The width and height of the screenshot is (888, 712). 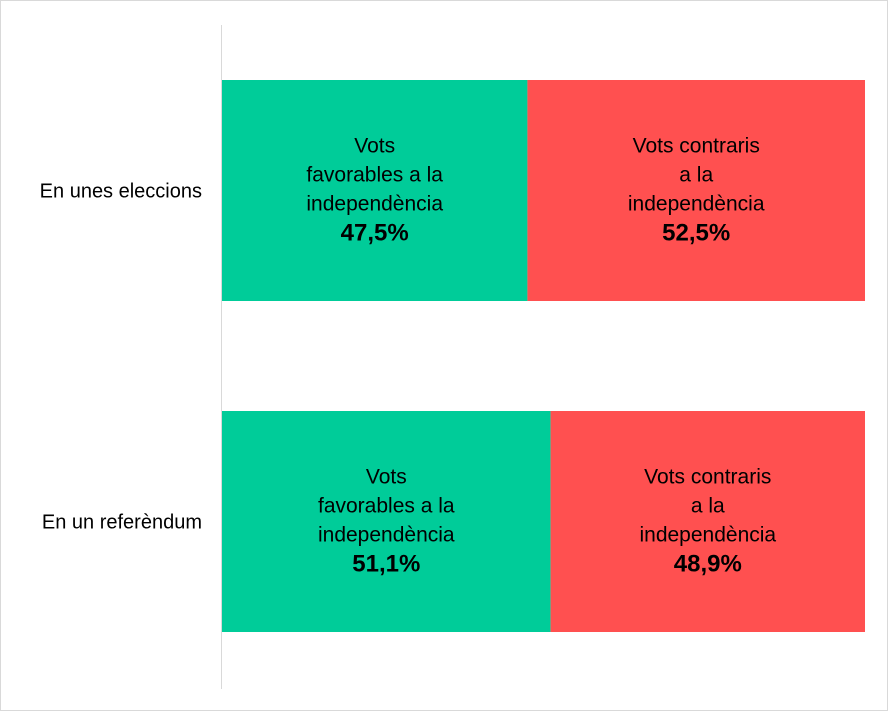 I want to click on data-label: 52,5%, so click(x=696, y=233).